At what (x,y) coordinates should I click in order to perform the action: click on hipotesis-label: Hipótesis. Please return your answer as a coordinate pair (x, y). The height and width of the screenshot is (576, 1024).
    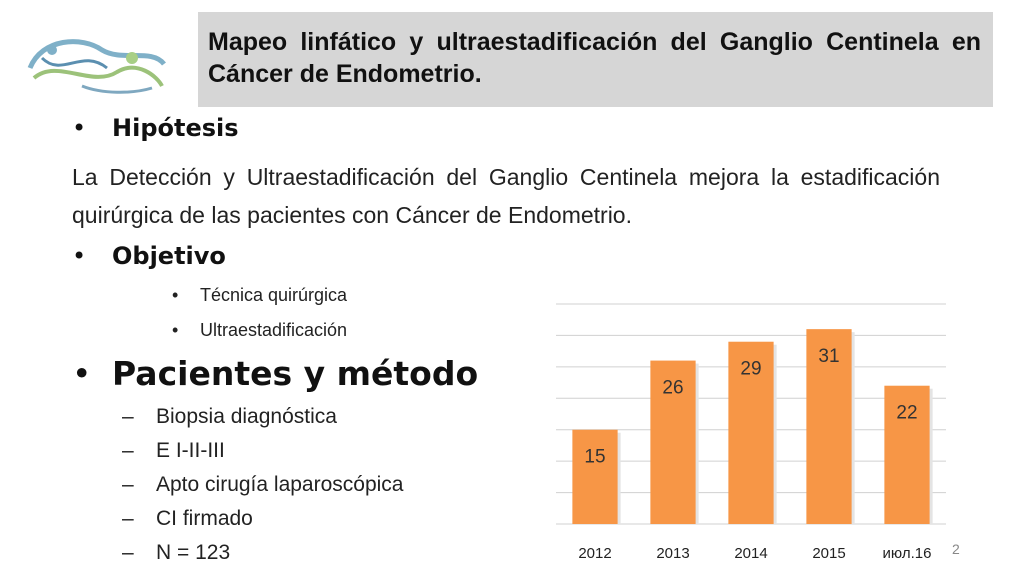
    Looking at the image, I should click on (175, 128).